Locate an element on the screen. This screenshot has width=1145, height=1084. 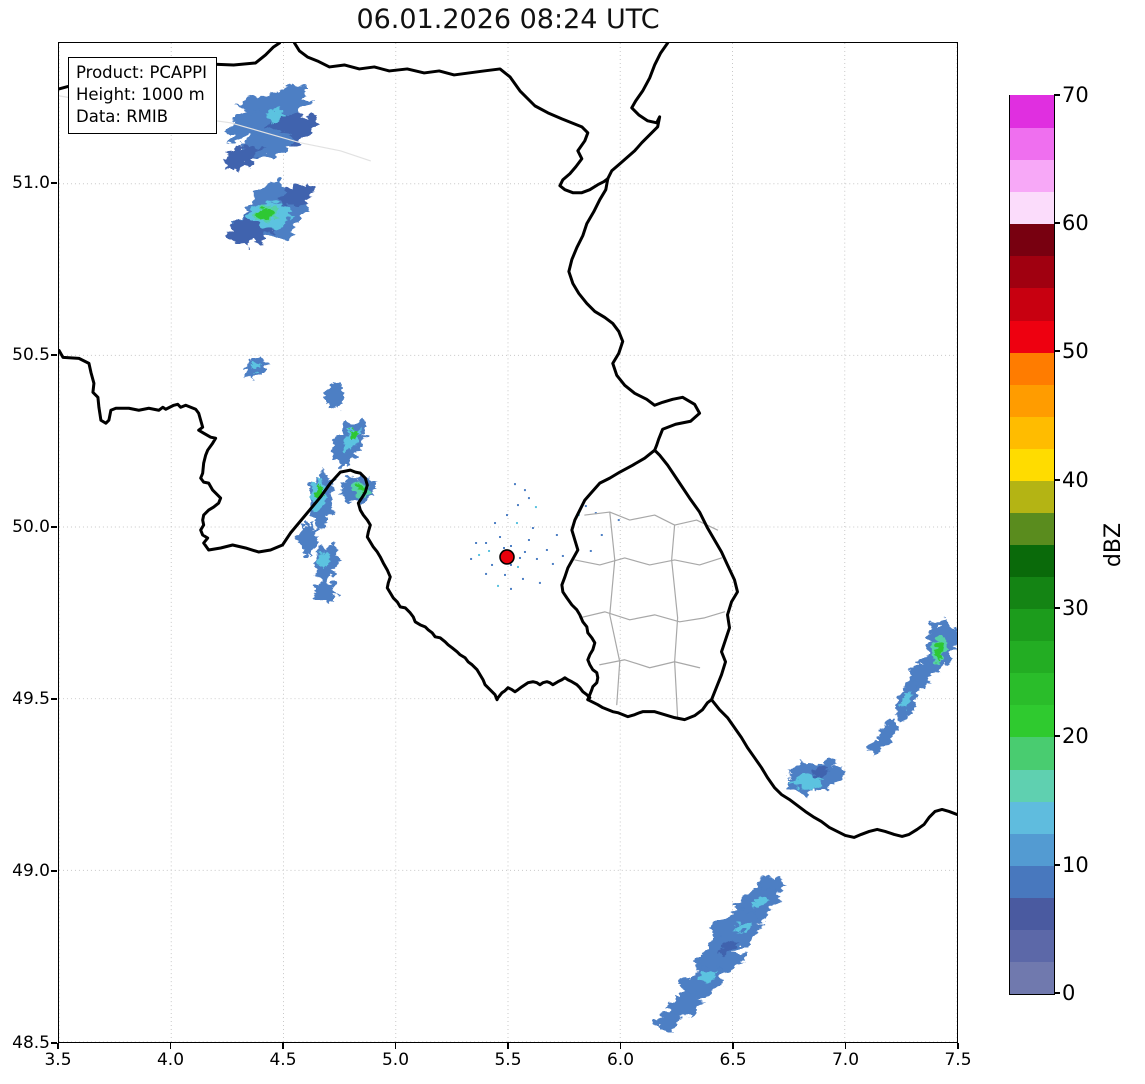
colorbar-tick-label: 50 is located at coordinates (1075, 351).